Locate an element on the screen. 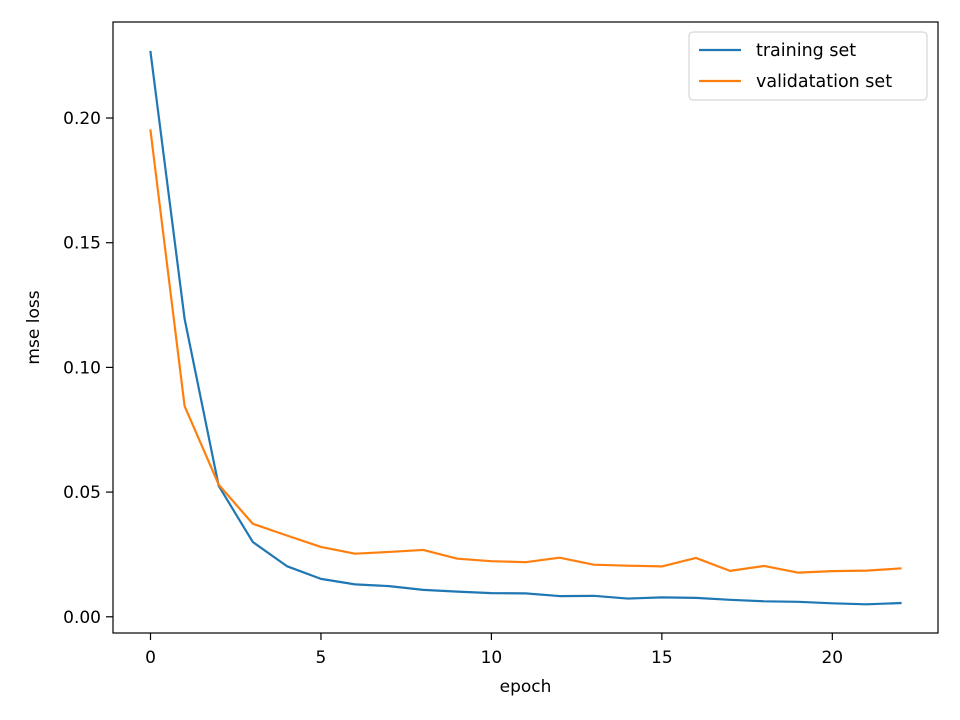  y-tick-label: 0.00 is located at coordinates (82, 618).